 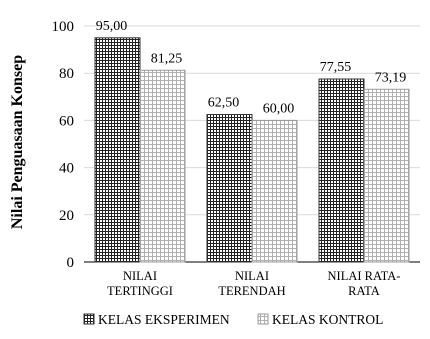 What do you see at coordinates (66, 169) in the screenshot?
I see `y-tick-label: 40` at bounding box center [66, 169].